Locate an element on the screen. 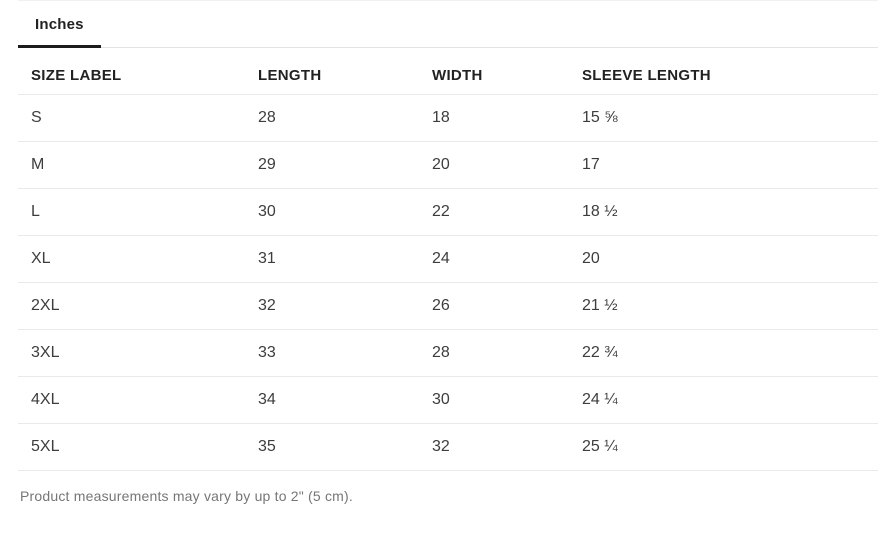 Image resolution: width=895 pixels, height=543 pixels. sleeve-length-cell: 21 ½ is located at coordinates (723, 306).